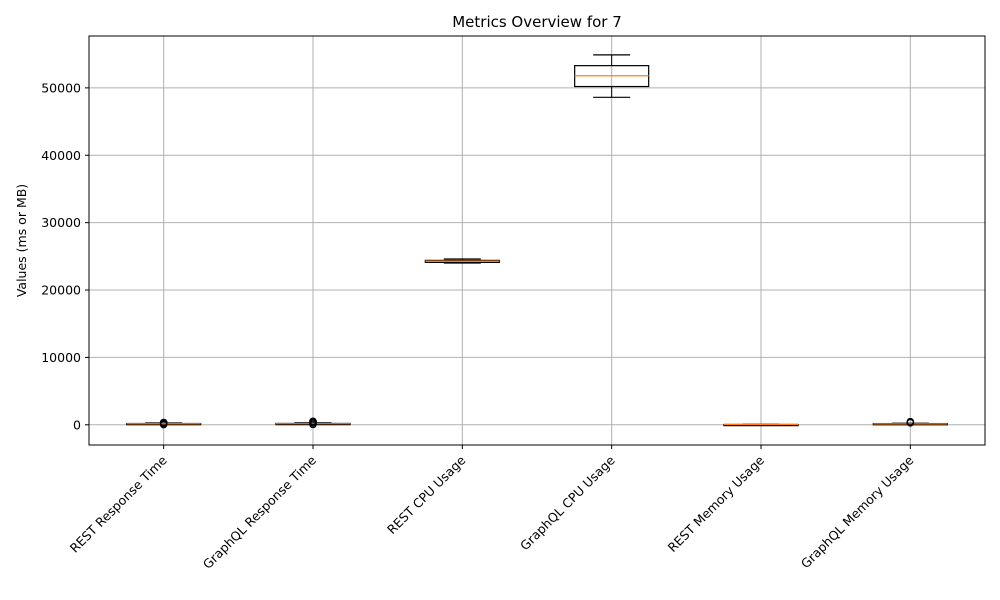  What do you see at coordinates (21, 240) in the screenshot?
I see `y-axis-label: Values (ms or MB)` at bounding box center [21, 240].